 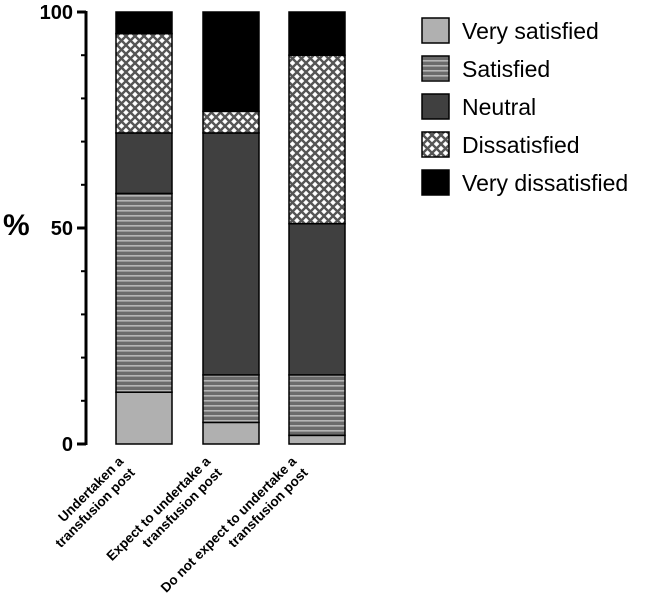 I want to click on x-category-label-line: Do not expect to undertake a, so click(x=229, y=524).